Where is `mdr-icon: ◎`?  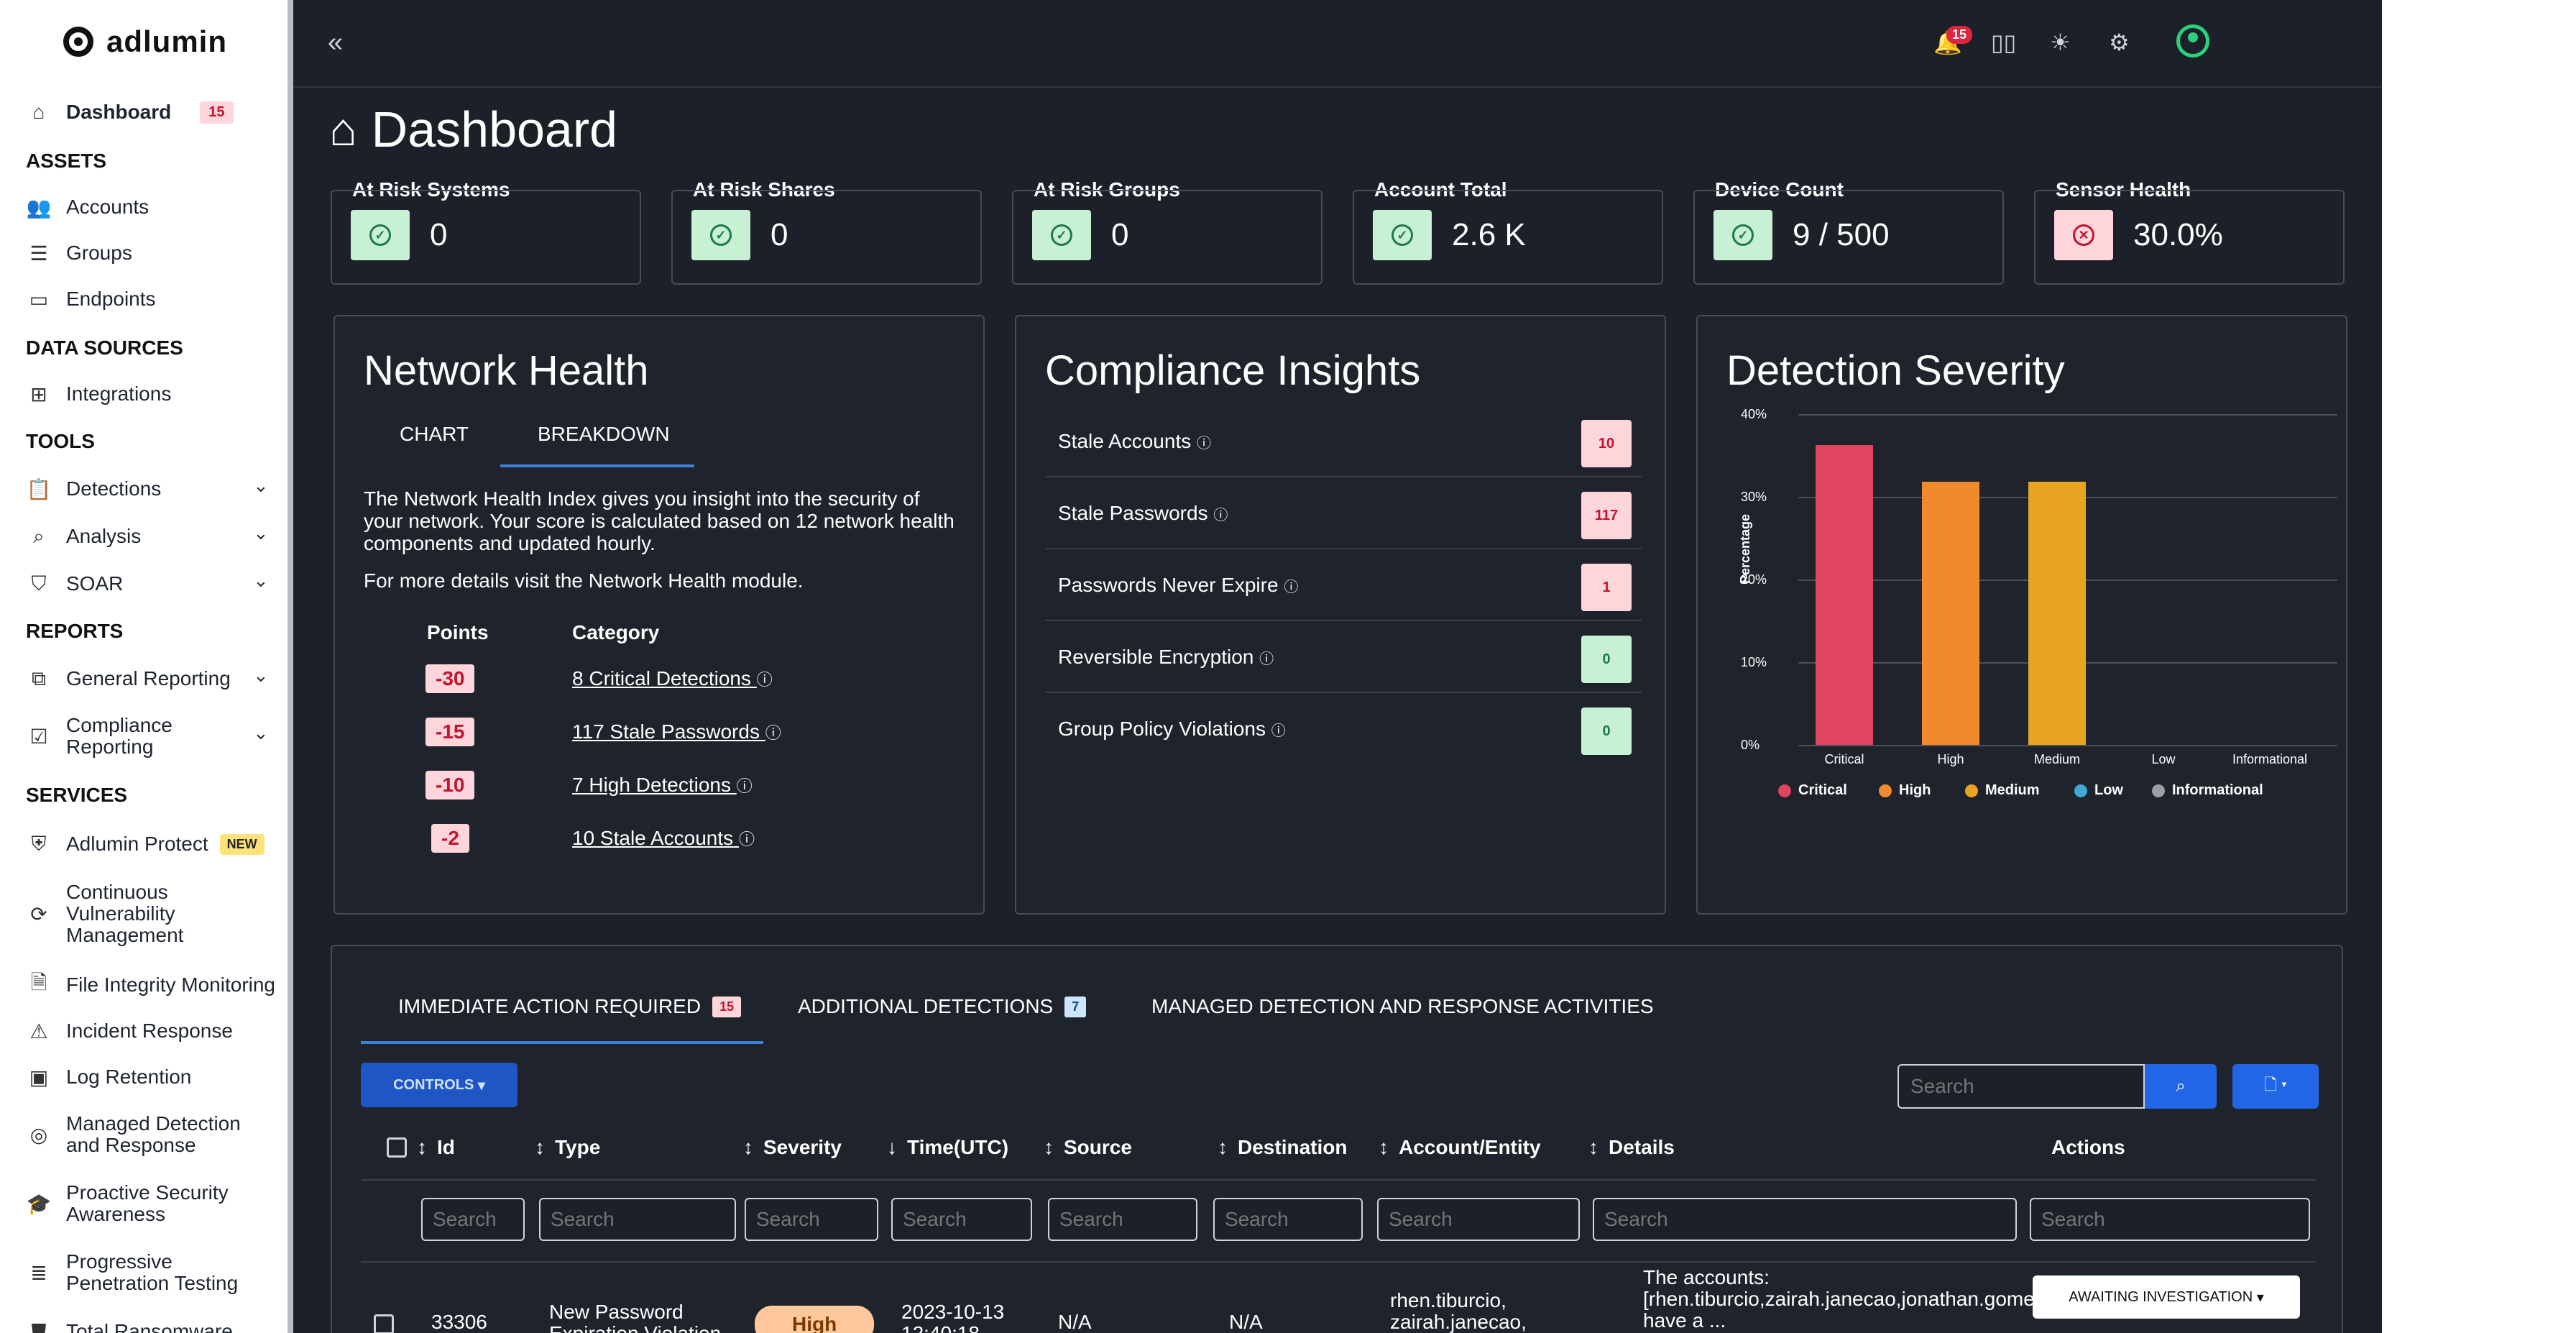 mdr-icon: ◎ is located at coordinates (38, 1135).